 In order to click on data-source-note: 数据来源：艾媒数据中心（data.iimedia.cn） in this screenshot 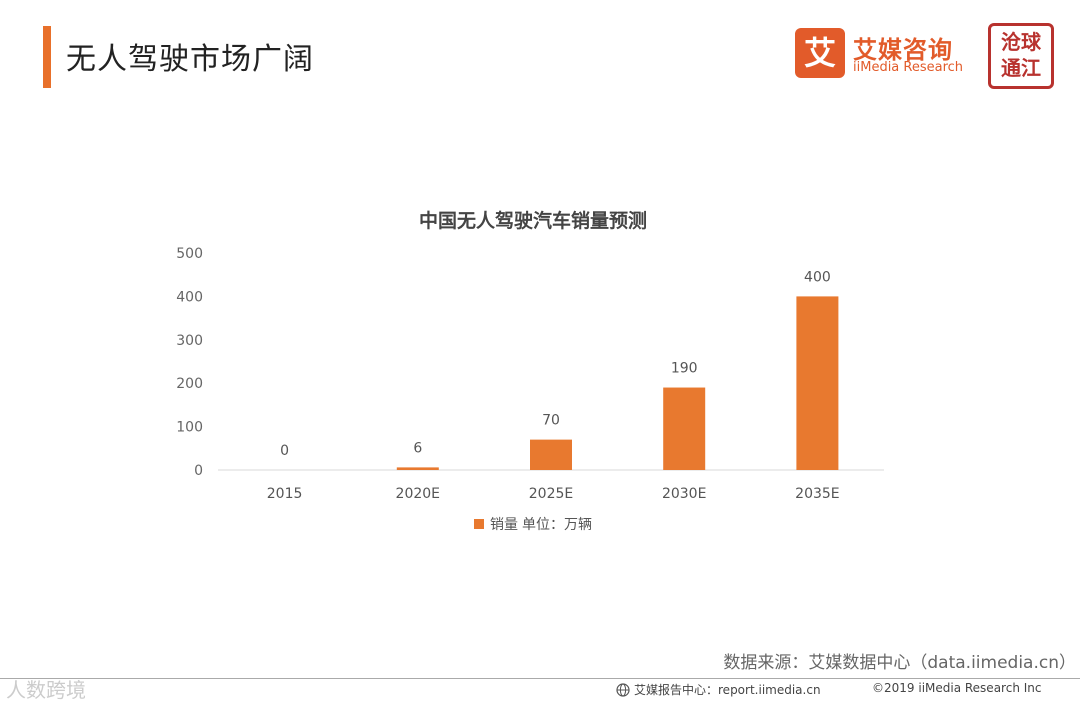, I will do `click(899, 663)`.